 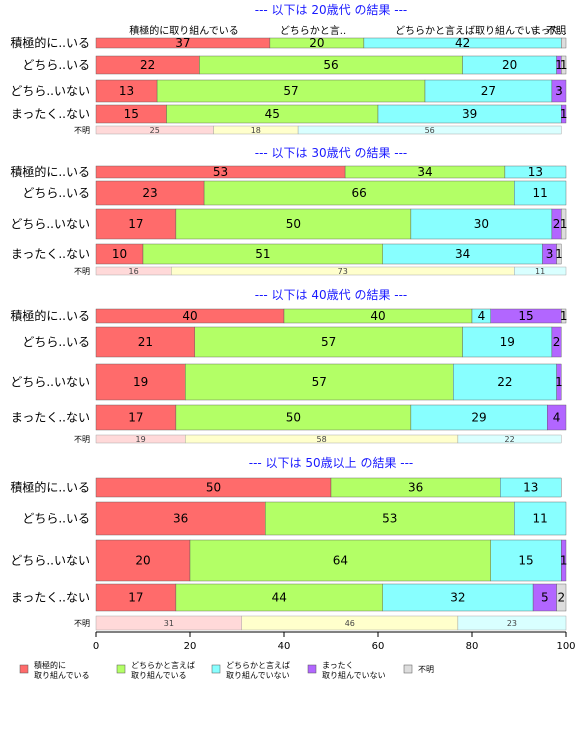 I want to click on legend-swatch, so click(x=312, y=669).